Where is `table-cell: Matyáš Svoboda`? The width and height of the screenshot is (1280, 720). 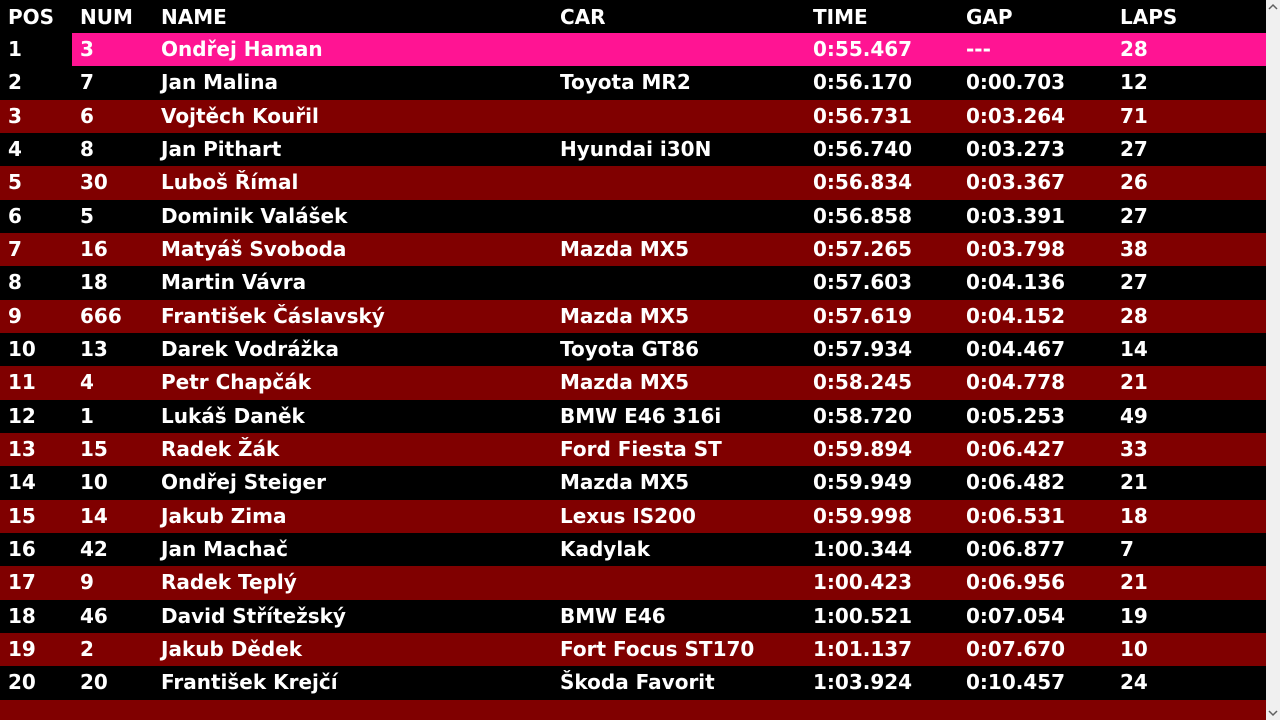
table-cell: Matyáš Svoboda is located at coordinates (254, 249).